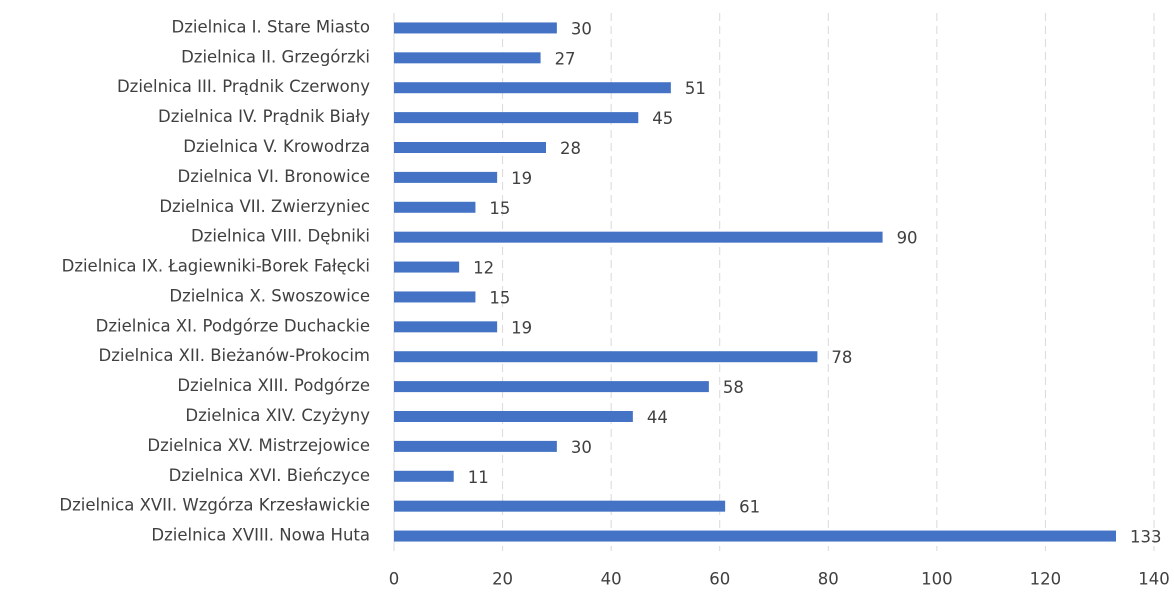 The width and height of the screenshot is (1174, 595). What do you see at coordinates (1146, 537) in the screenshot?
I see `data-label: 133` at bounding box center [1146, 537].